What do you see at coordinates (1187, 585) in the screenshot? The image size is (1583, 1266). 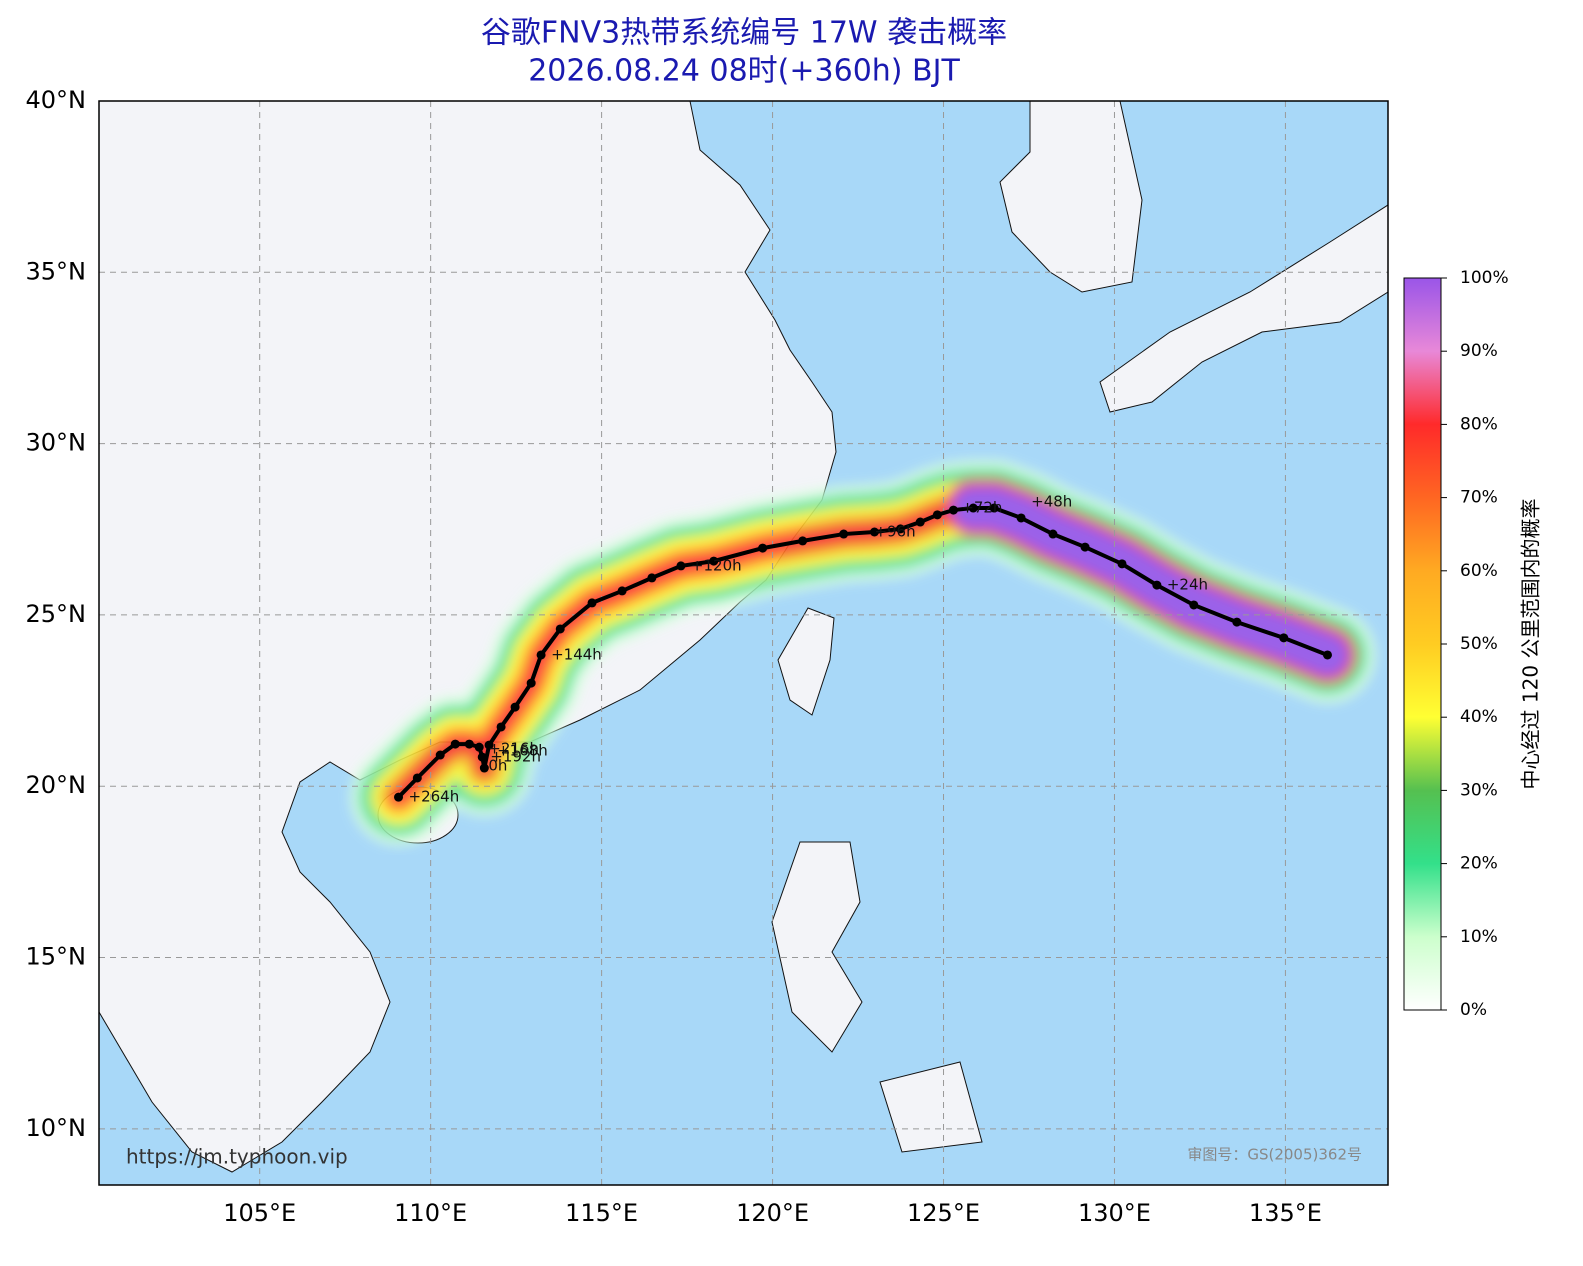 I see `track-label: +24h` at bounding box center [1187, 585].